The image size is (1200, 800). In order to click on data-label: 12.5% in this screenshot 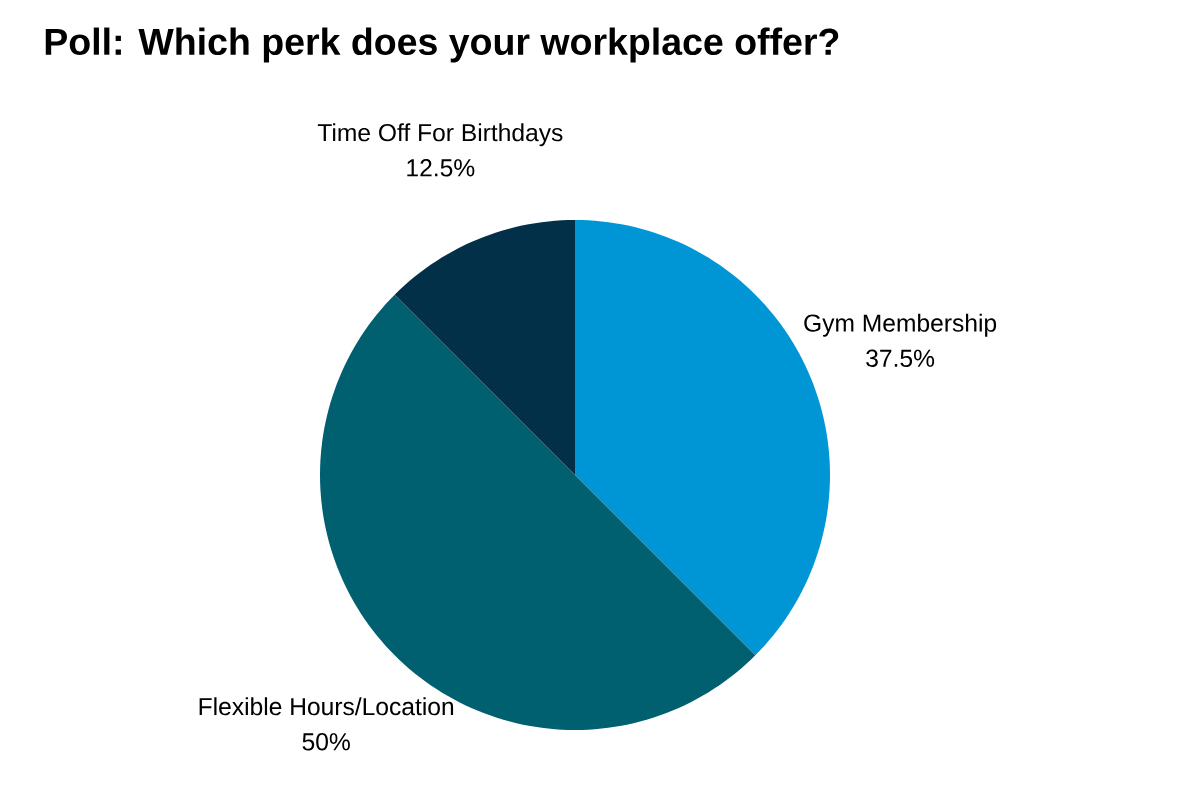, I will do `click(441, 168)`.